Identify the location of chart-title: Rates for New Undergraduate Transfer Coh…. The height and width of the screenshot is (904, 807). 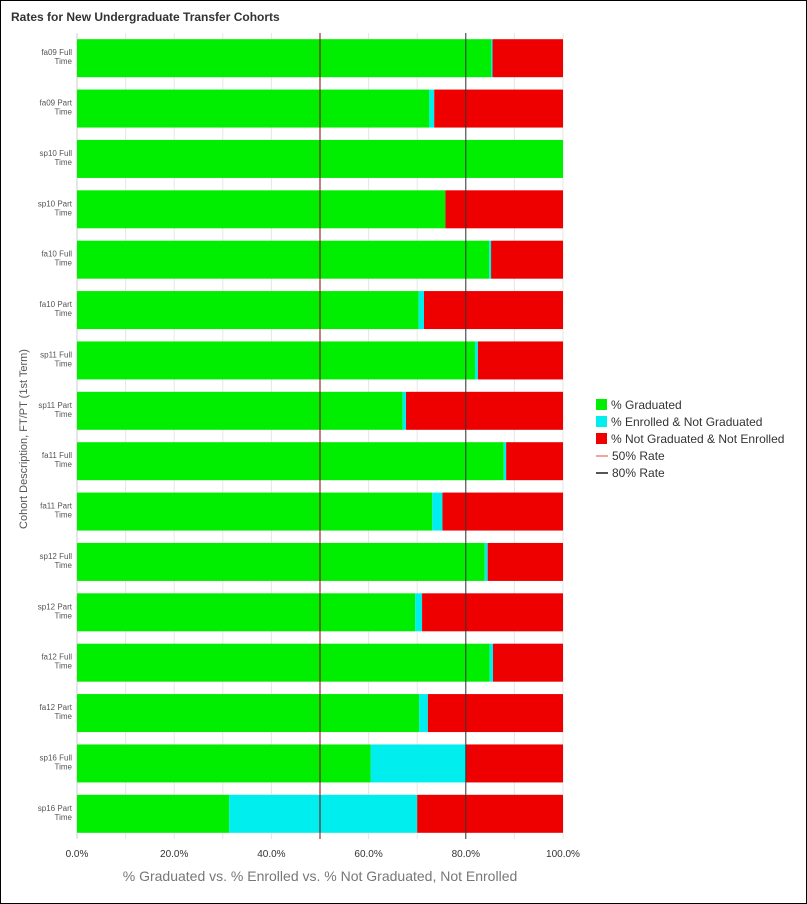
(145, 17).